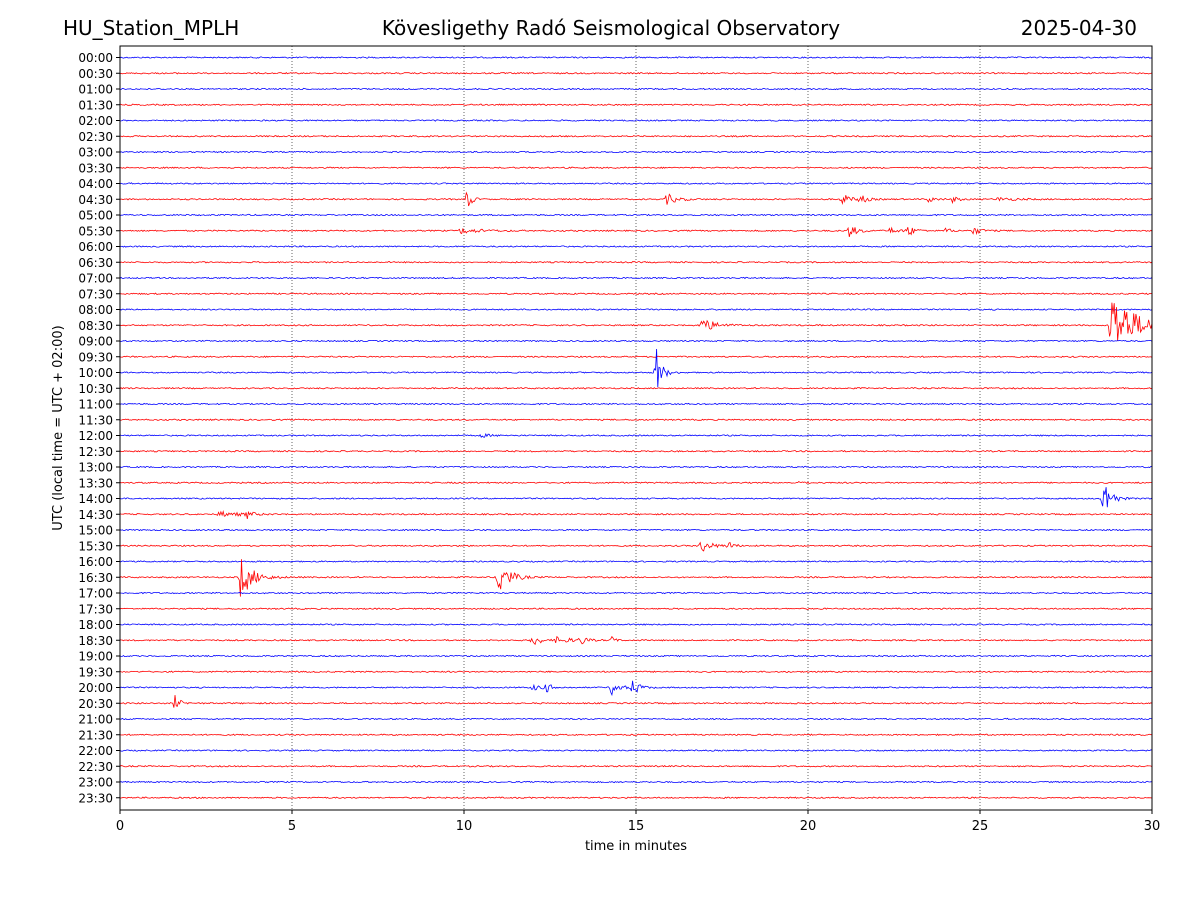 The width and height of the screenshot is (1200, 900). What do you see at coordinates (95, 168) in the screenshot?
I see `y-tick-label: 03:30` at bounding box center [95, 168].